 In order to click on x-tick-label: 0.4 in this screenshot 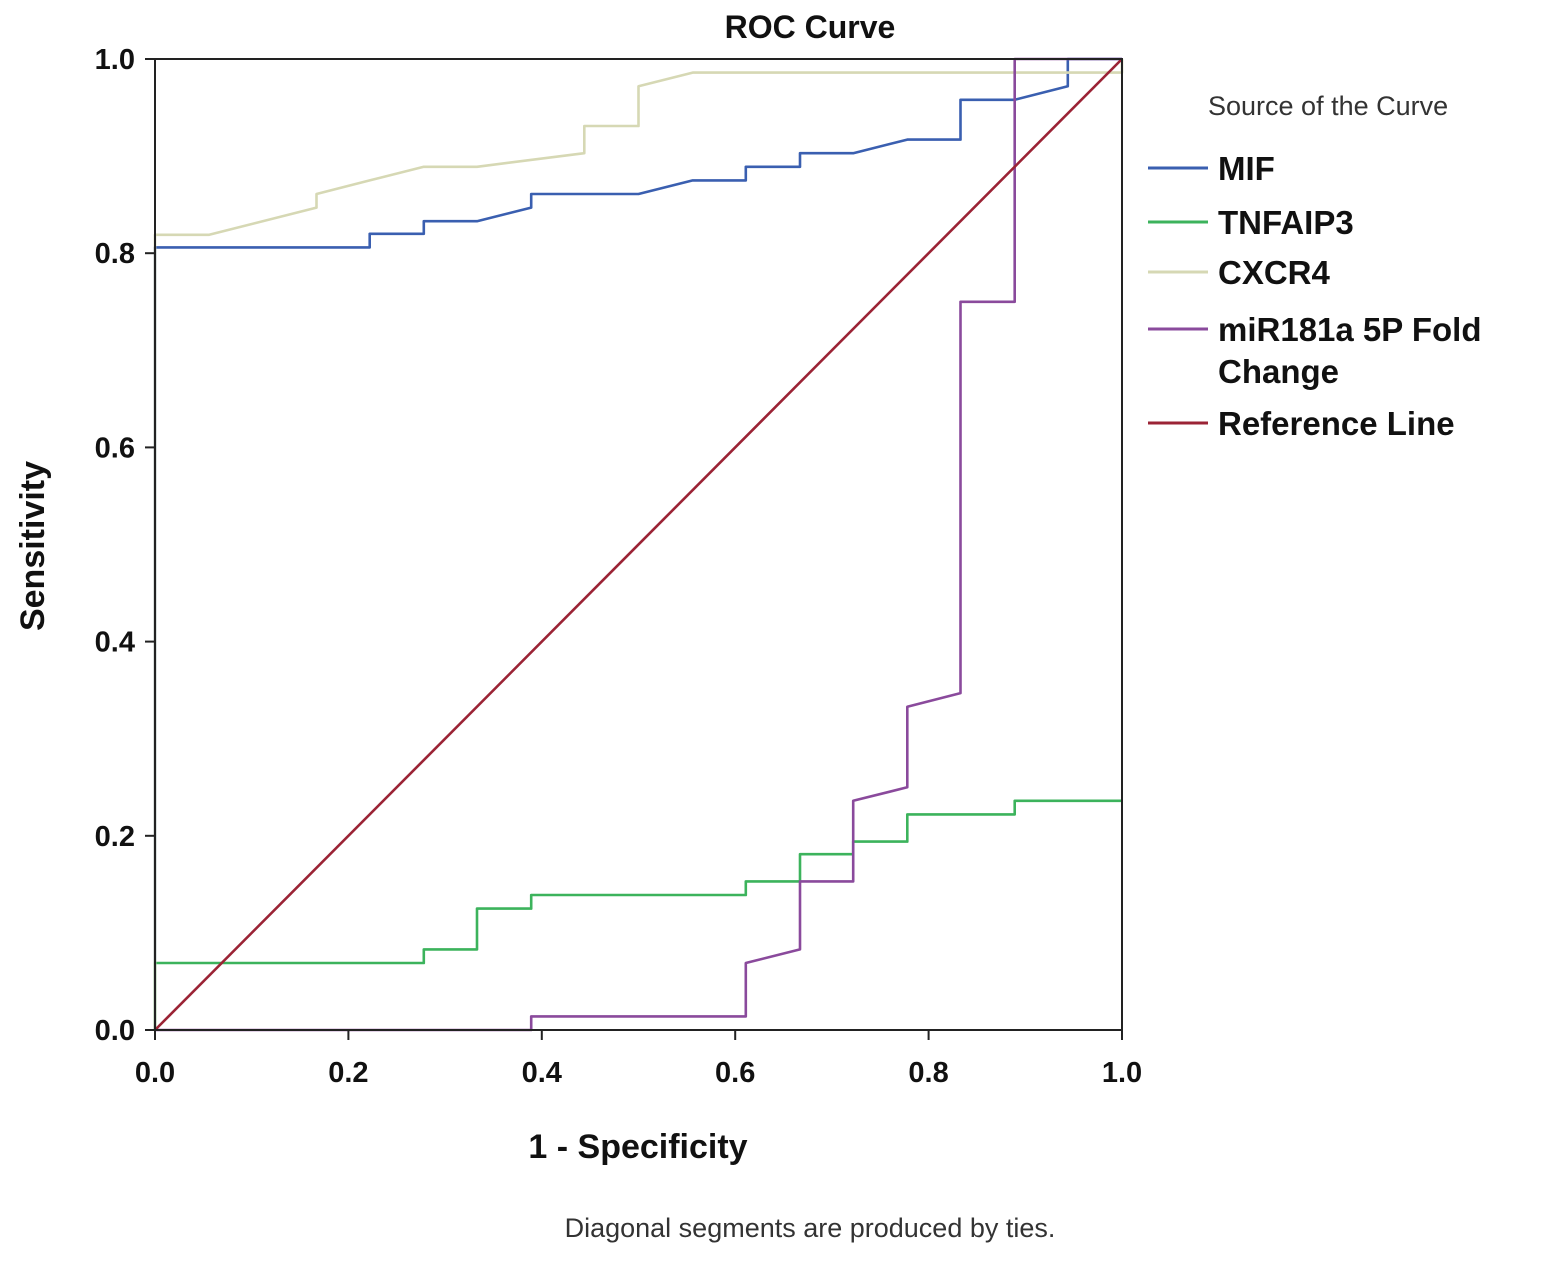, I will do `click(542, 1073)`.